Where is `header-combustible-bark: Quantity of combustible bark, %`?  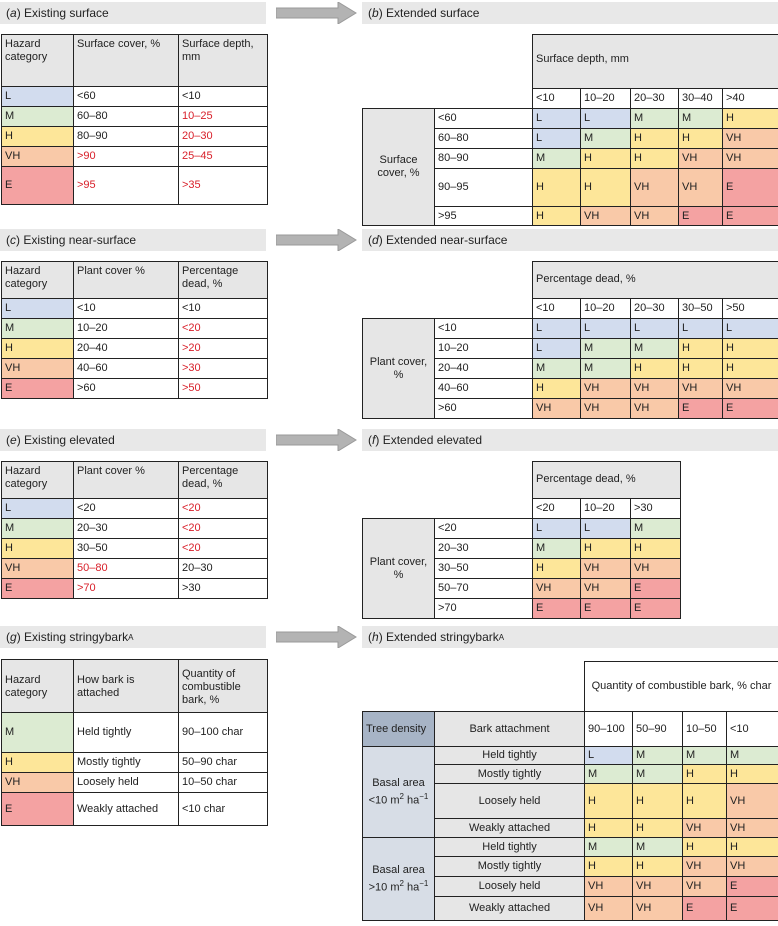
header-combustible-bark: Quantity of combustible bark, % is located at coordinates (223, 686).